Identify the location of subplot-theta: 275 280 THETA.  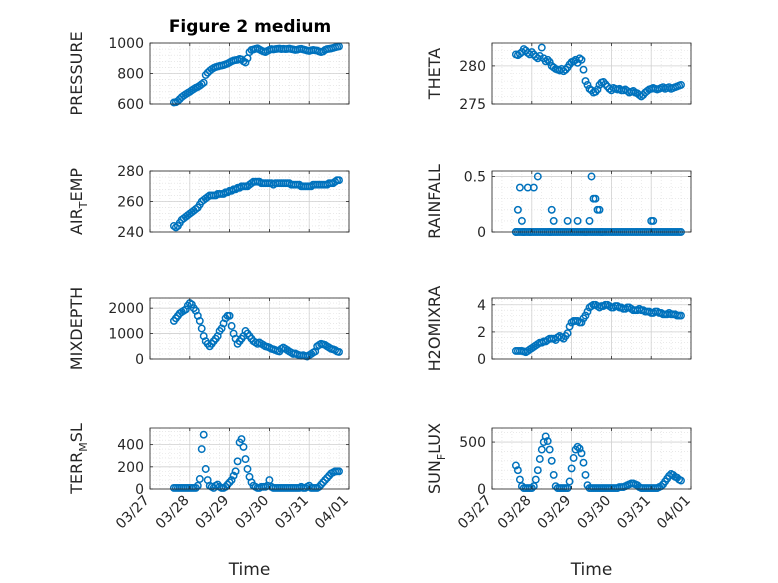
(558, 77).